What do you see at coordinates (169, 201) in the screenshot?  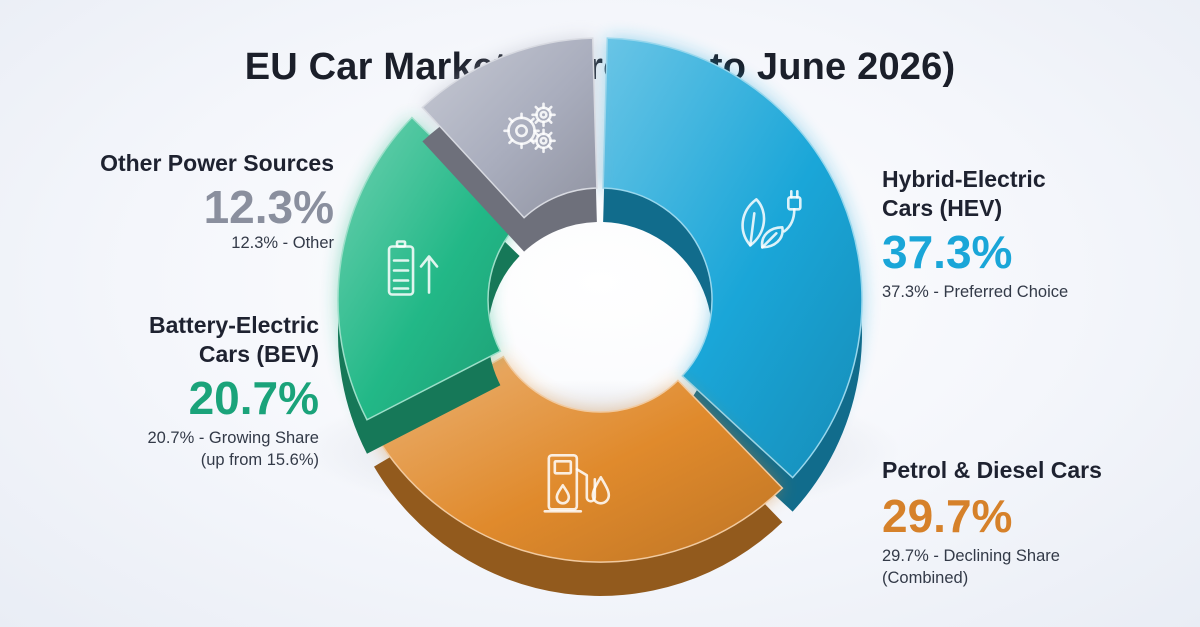 I see `label-other: Other Power Sources 12.3% 12.3% - Other` at bounding box center [169, 201].